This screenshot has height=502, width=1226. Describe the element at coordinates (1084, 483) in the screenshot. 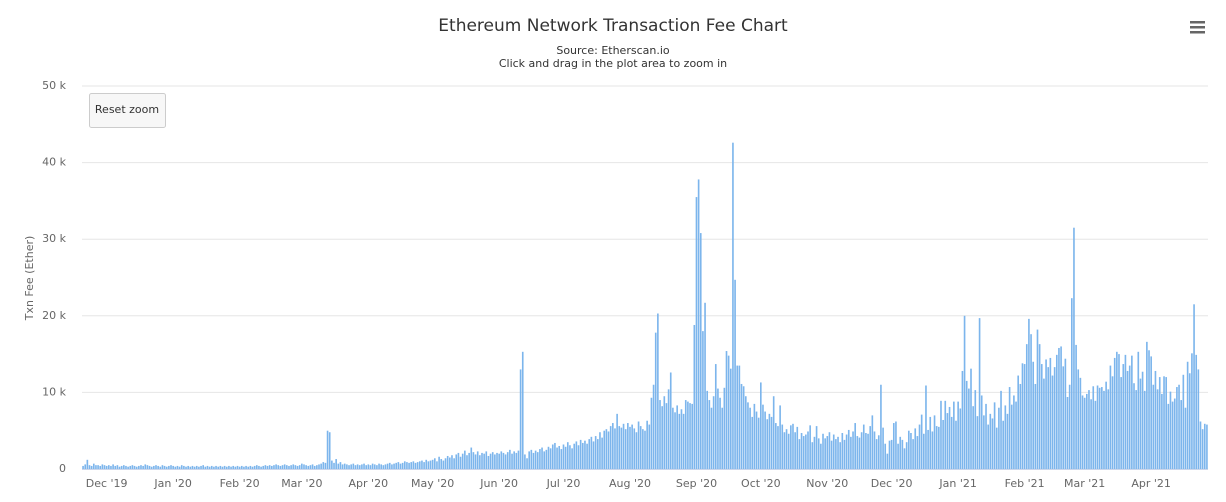

I see `x-tick-label: Mar '21` at that location.